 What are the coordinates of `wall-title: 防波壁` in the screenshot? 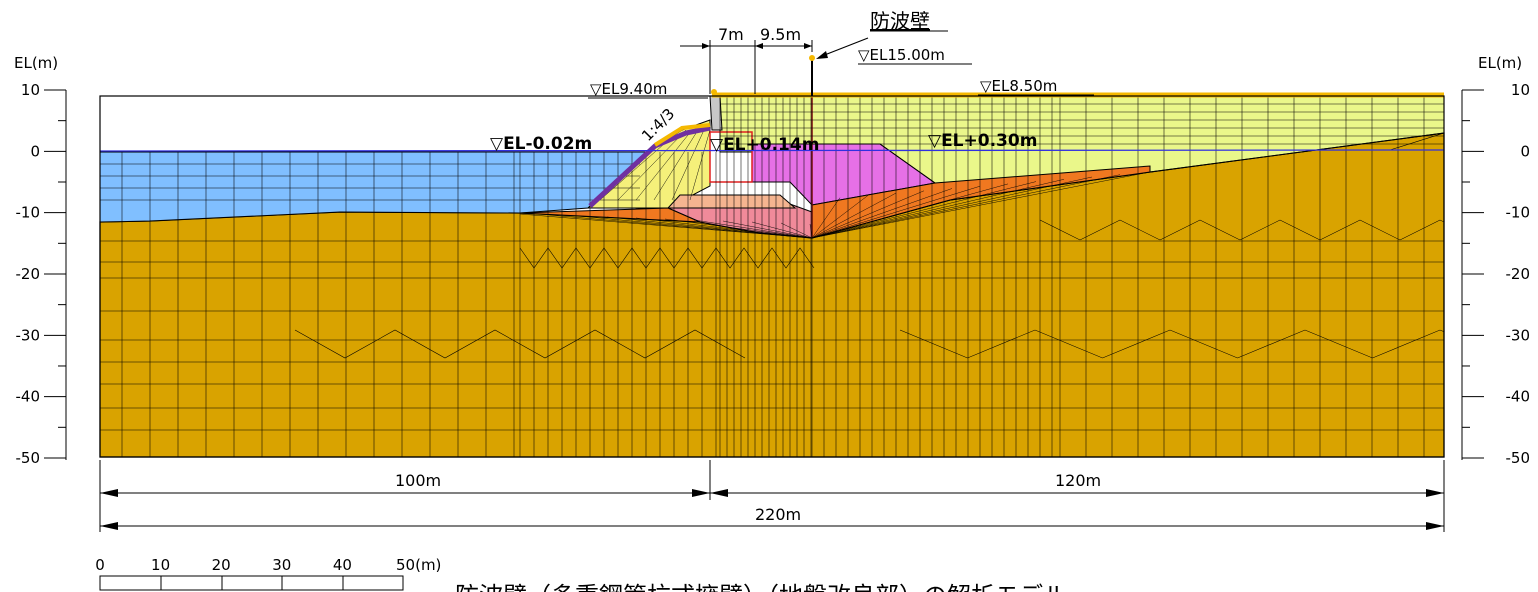 It's located at (900, 21).